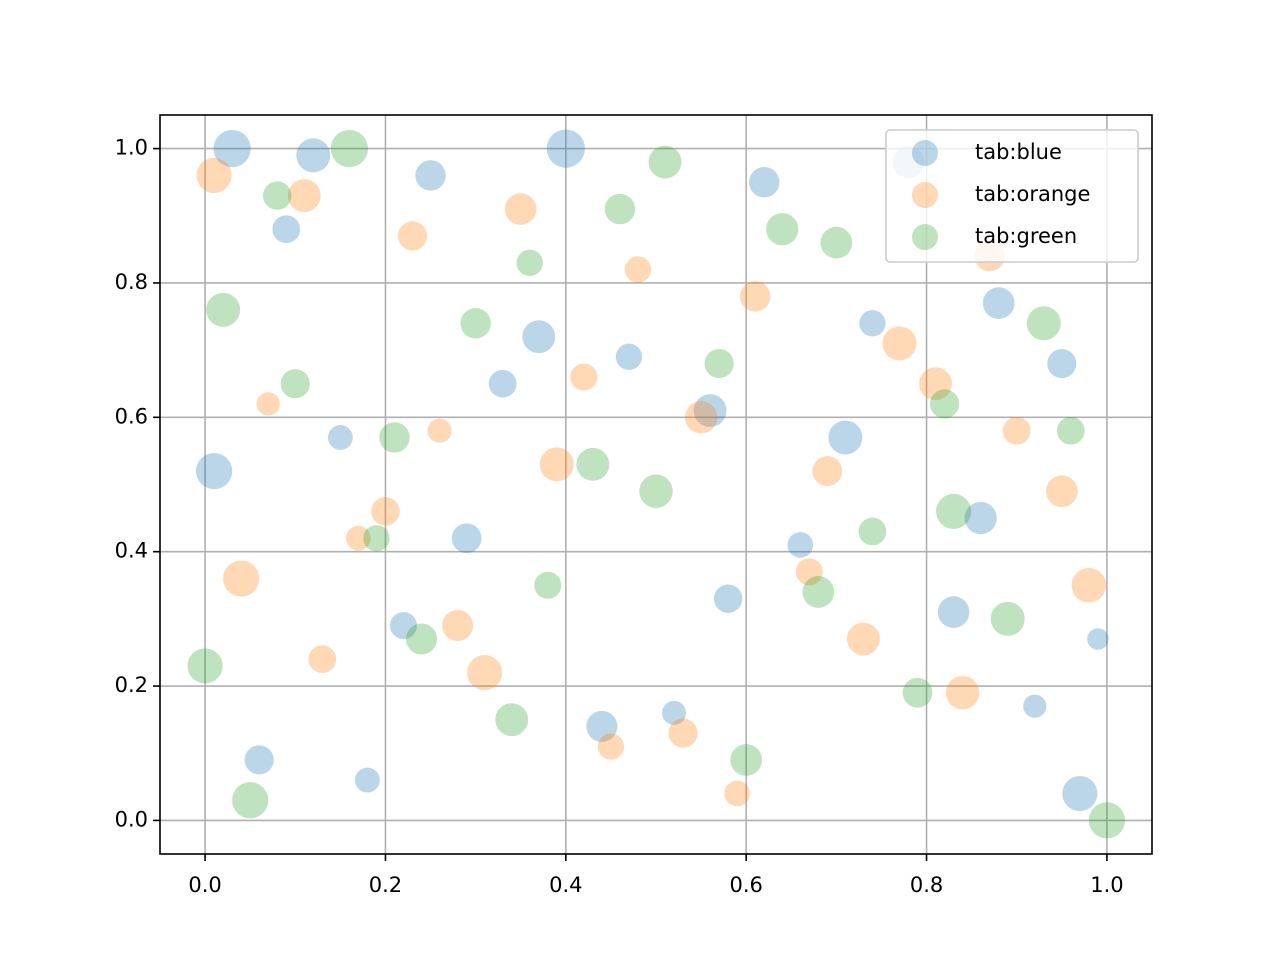  I want to click on legend-label: tab:orange, so click(1032, 194).